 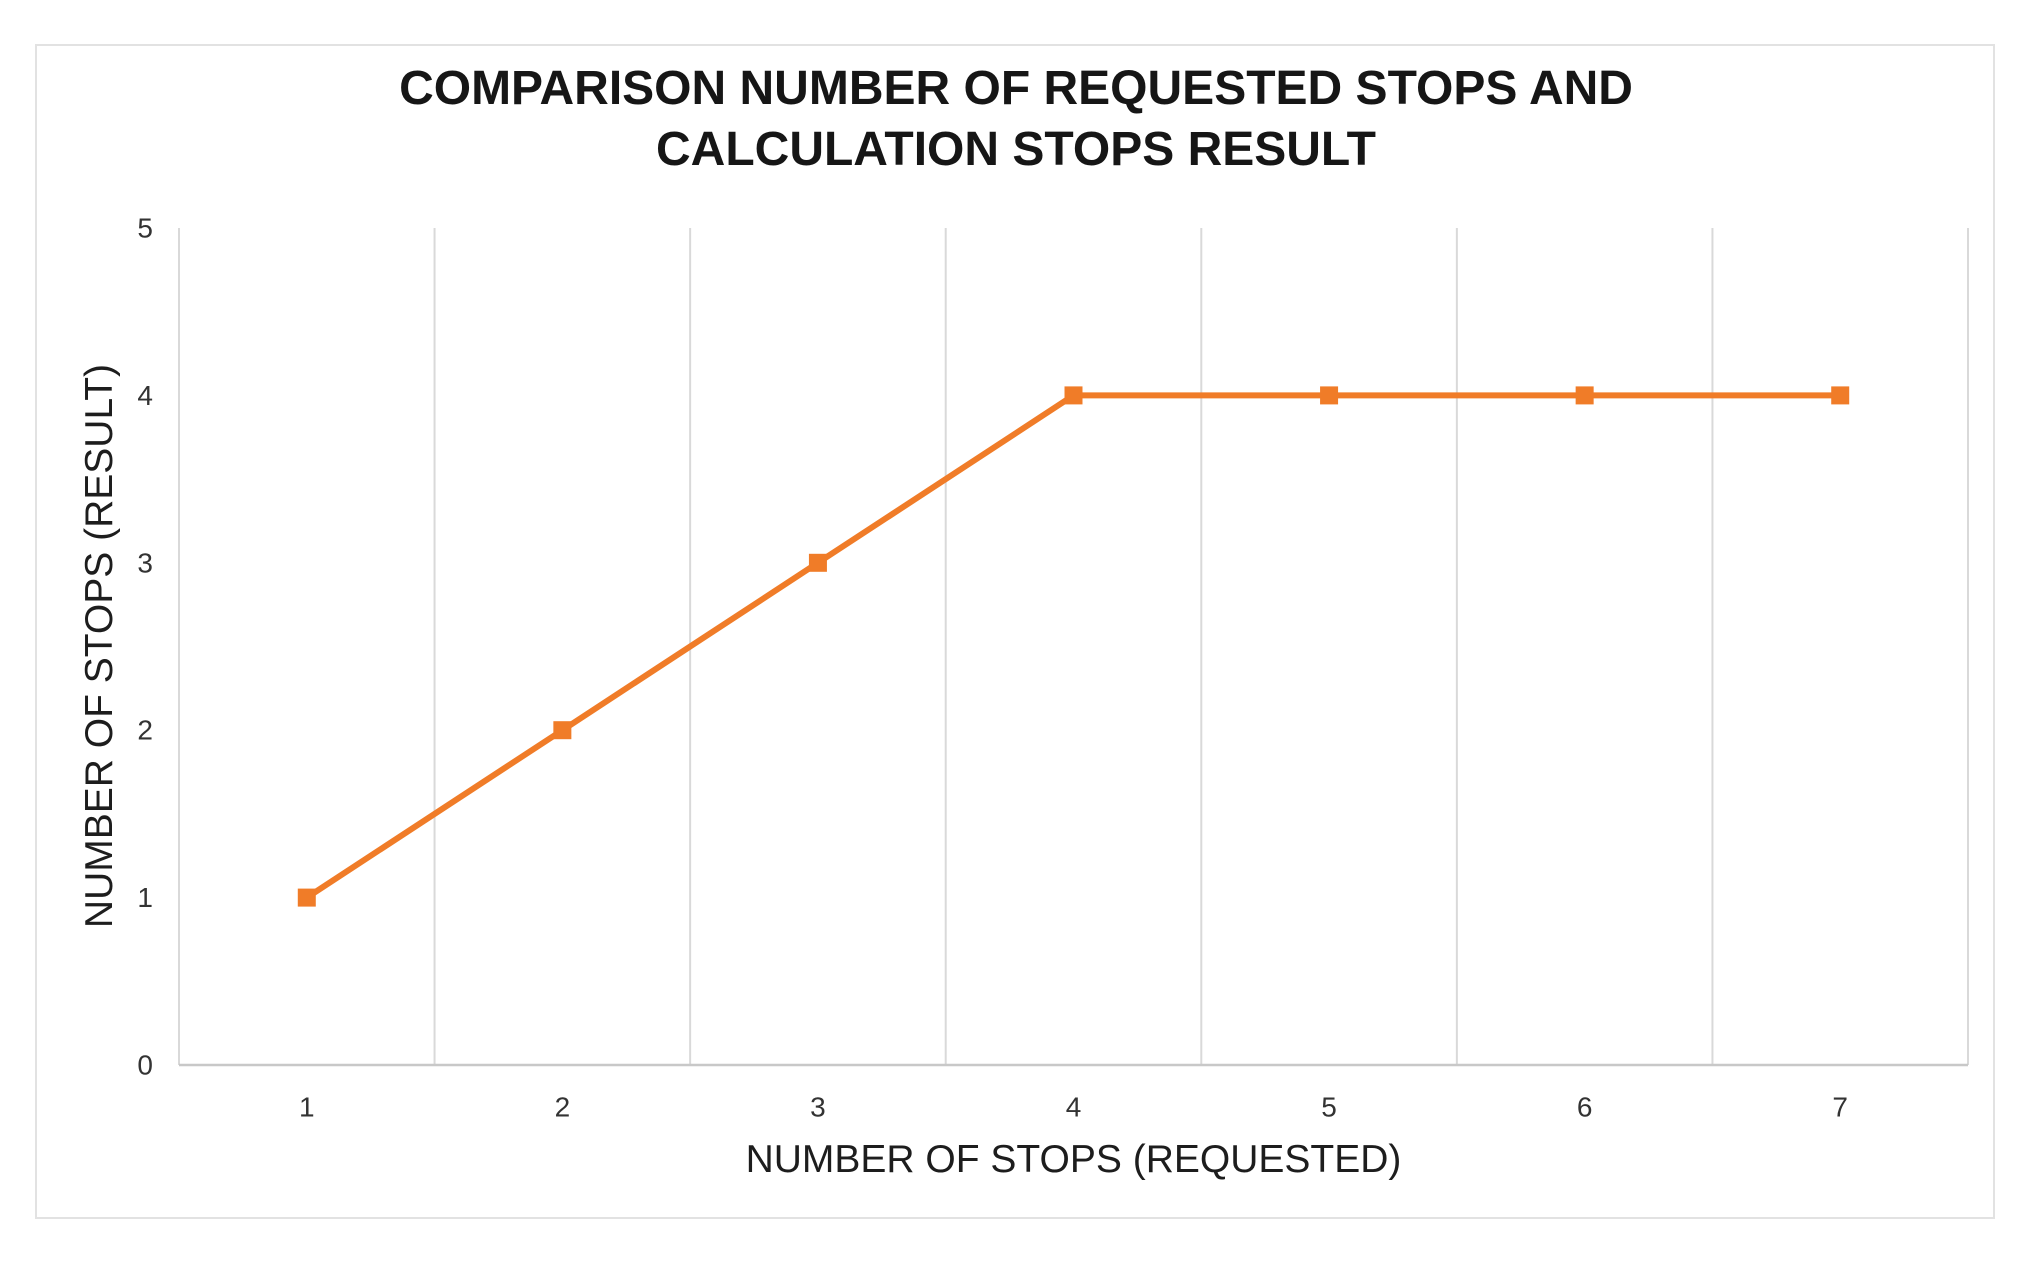 What do you see at coordinates (145, 1065) in the screenshot?
I see `y-tick-label: 0` at bounding box center [145, 1065].